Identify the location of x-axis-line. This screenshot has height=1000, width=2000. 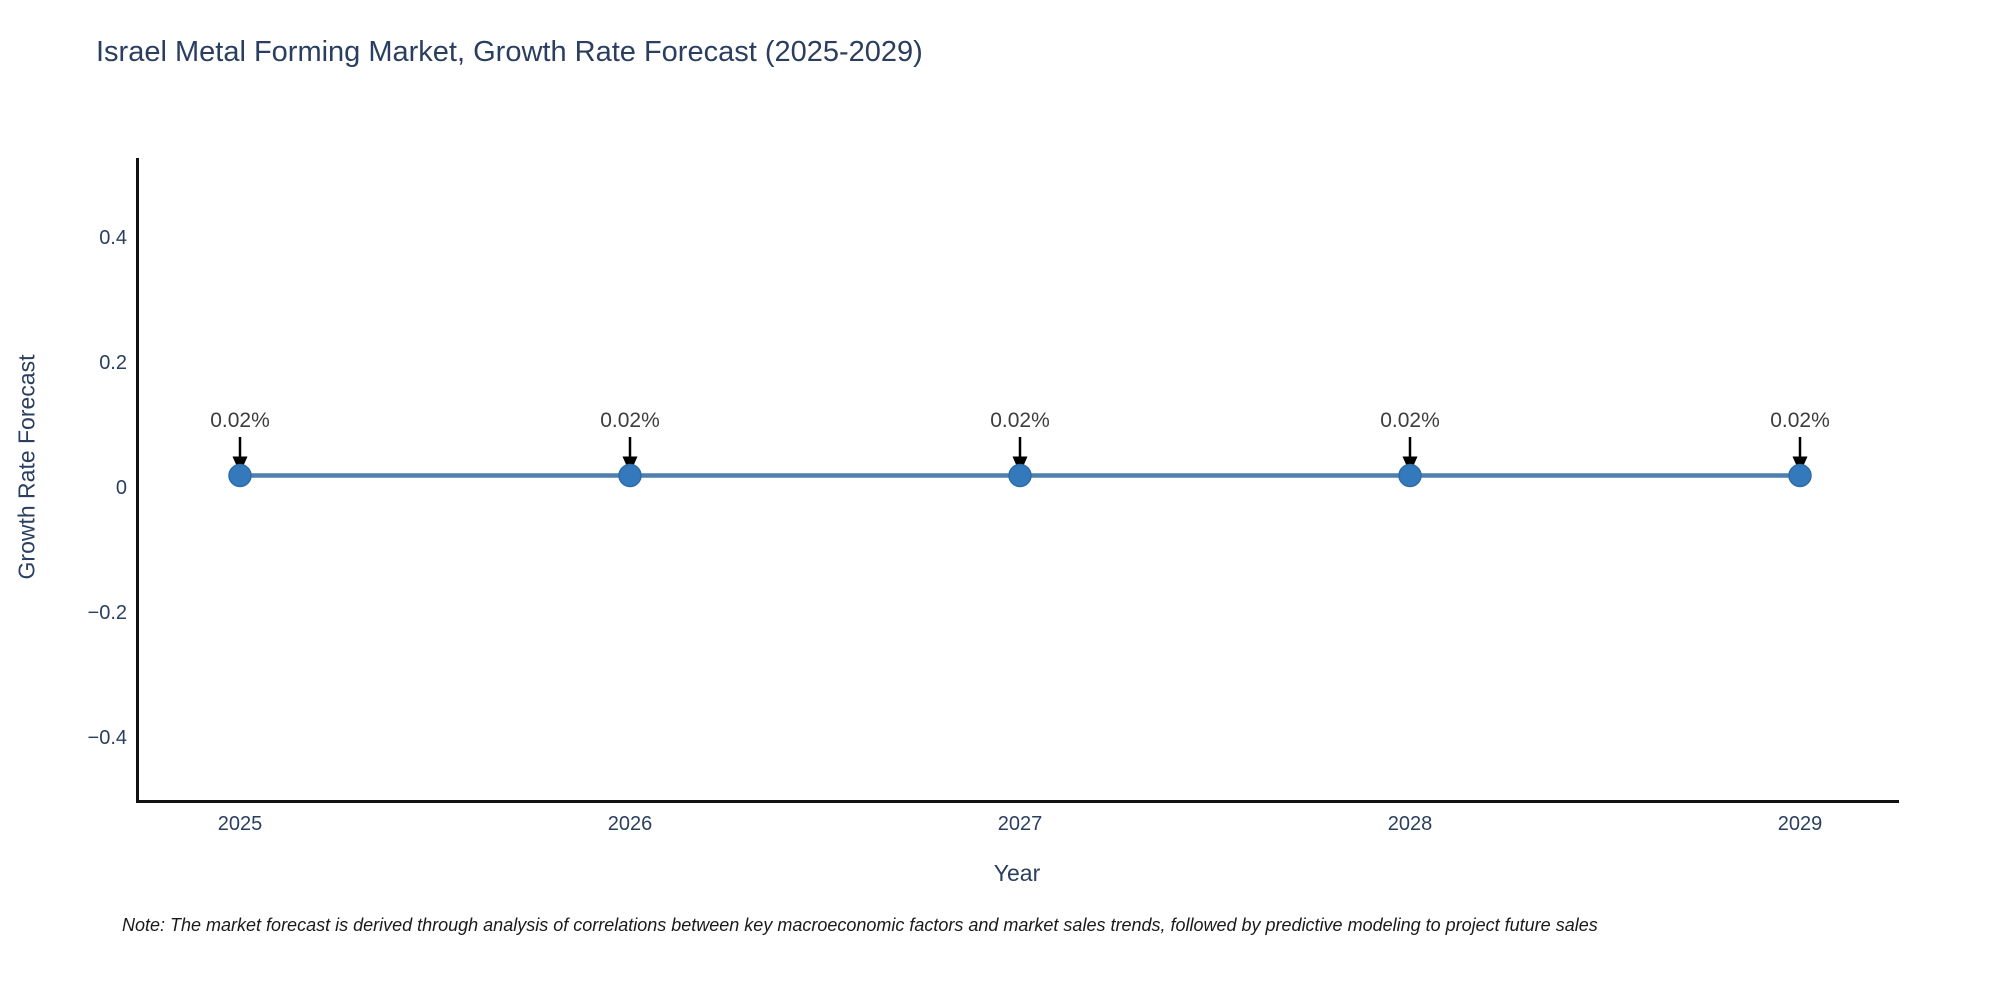
(1017, 801).